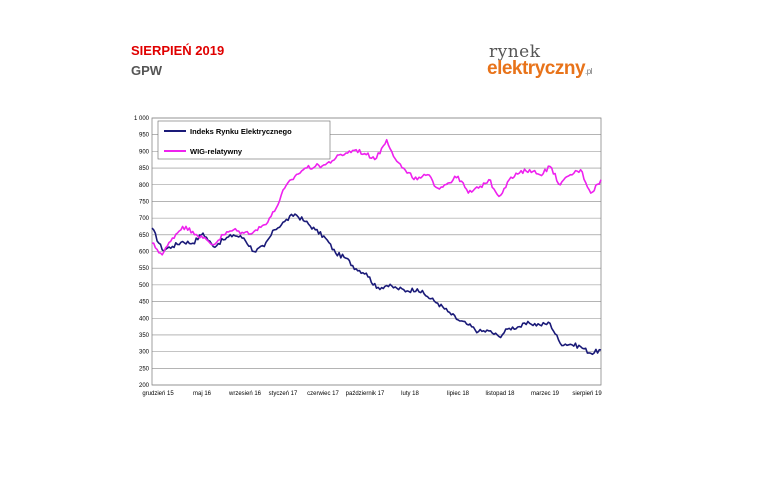 Image resolution: width=770 pixels, height=480 pixels. Describe the element at coordinates (588, 71) in the screenshot. I see `logo-tld: .pl` at that location.